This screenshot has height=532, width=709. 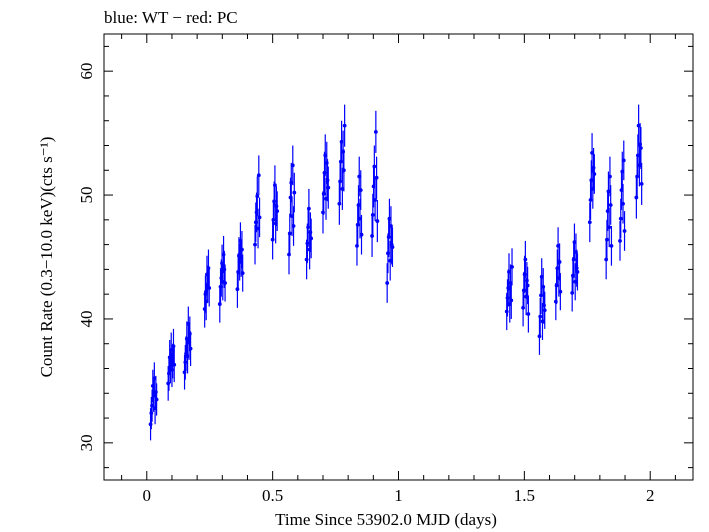 What do you see at coordinates (398, 495) in the screenshot?
I see `x-tick-label: 1` at bounding box center [398, 495].